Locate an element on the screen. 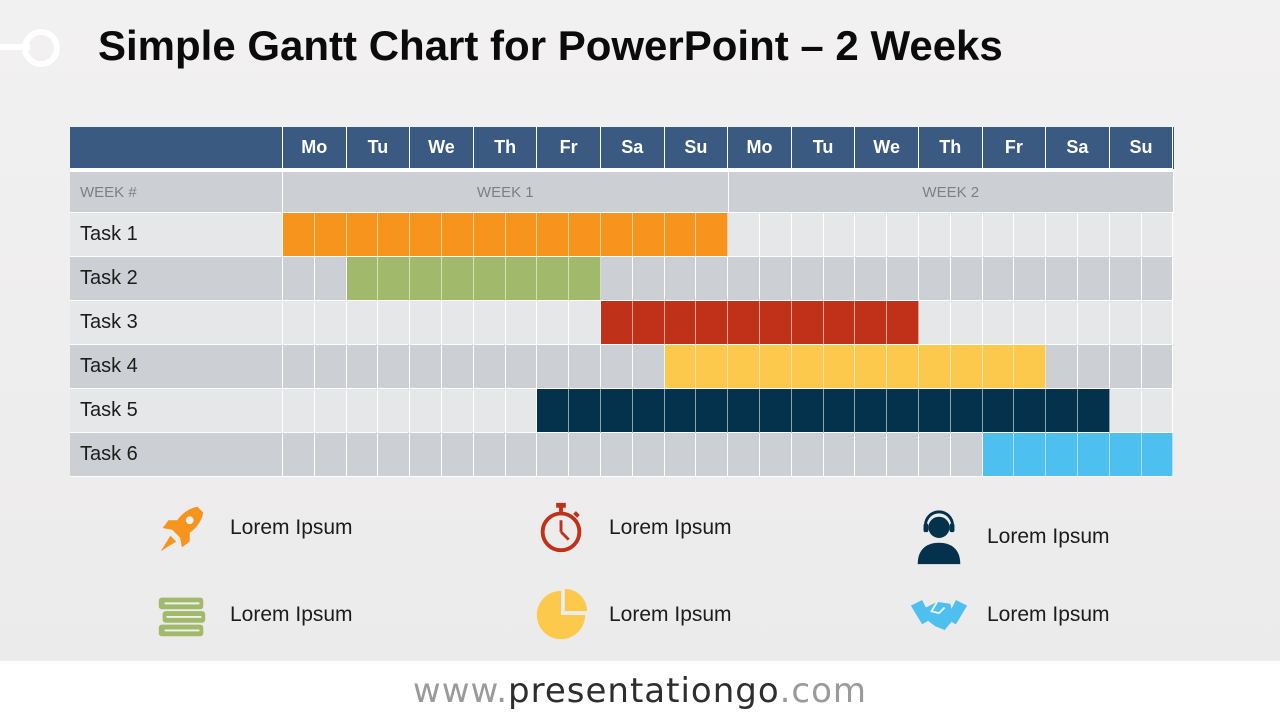 The height and width of the screenshot is (720, 1280). handshake-icon is located at coordinates (939, 615).